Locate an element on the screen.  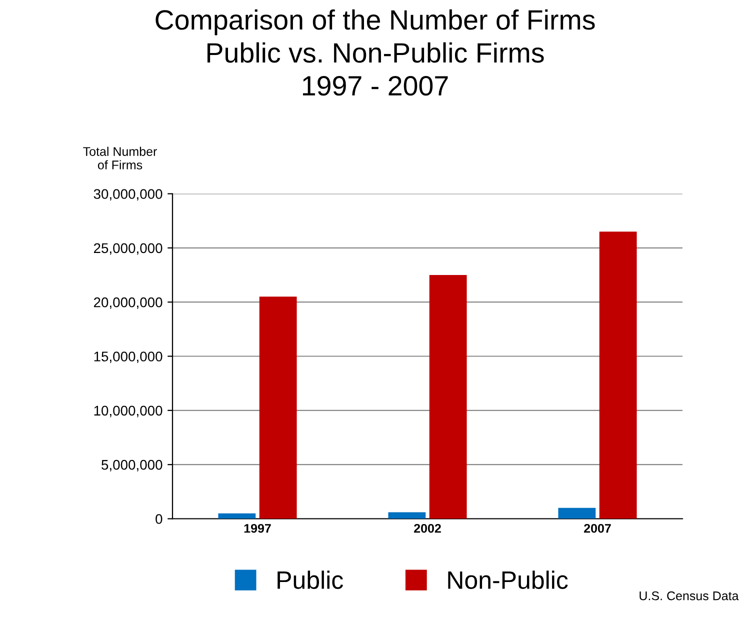
y-tick-label: 0 is located at coordinates (159, 519).